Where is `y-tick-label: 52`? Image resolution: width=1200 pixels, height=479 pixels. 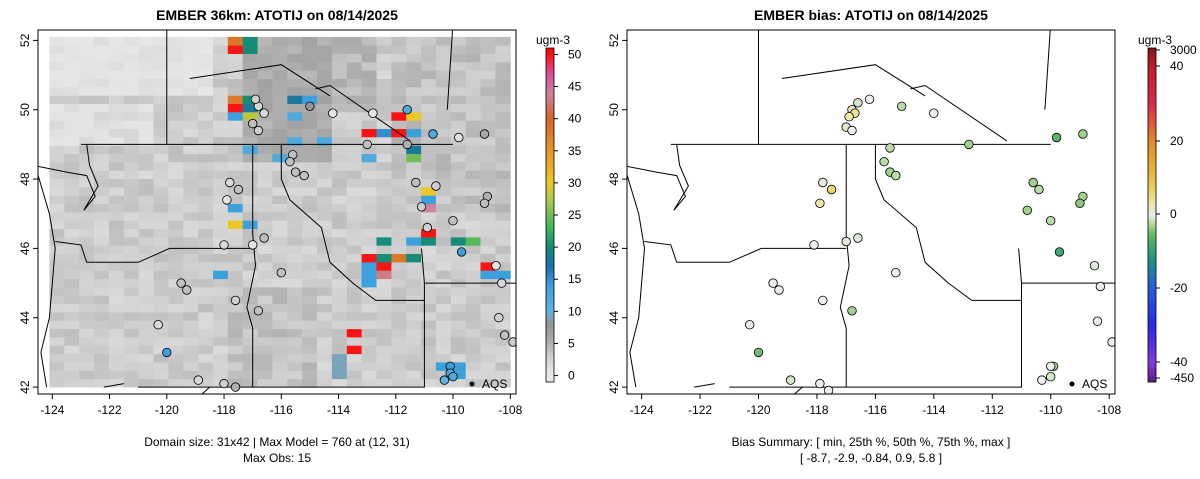
y-tick-label: 52 is located at coordinates (25, 40).